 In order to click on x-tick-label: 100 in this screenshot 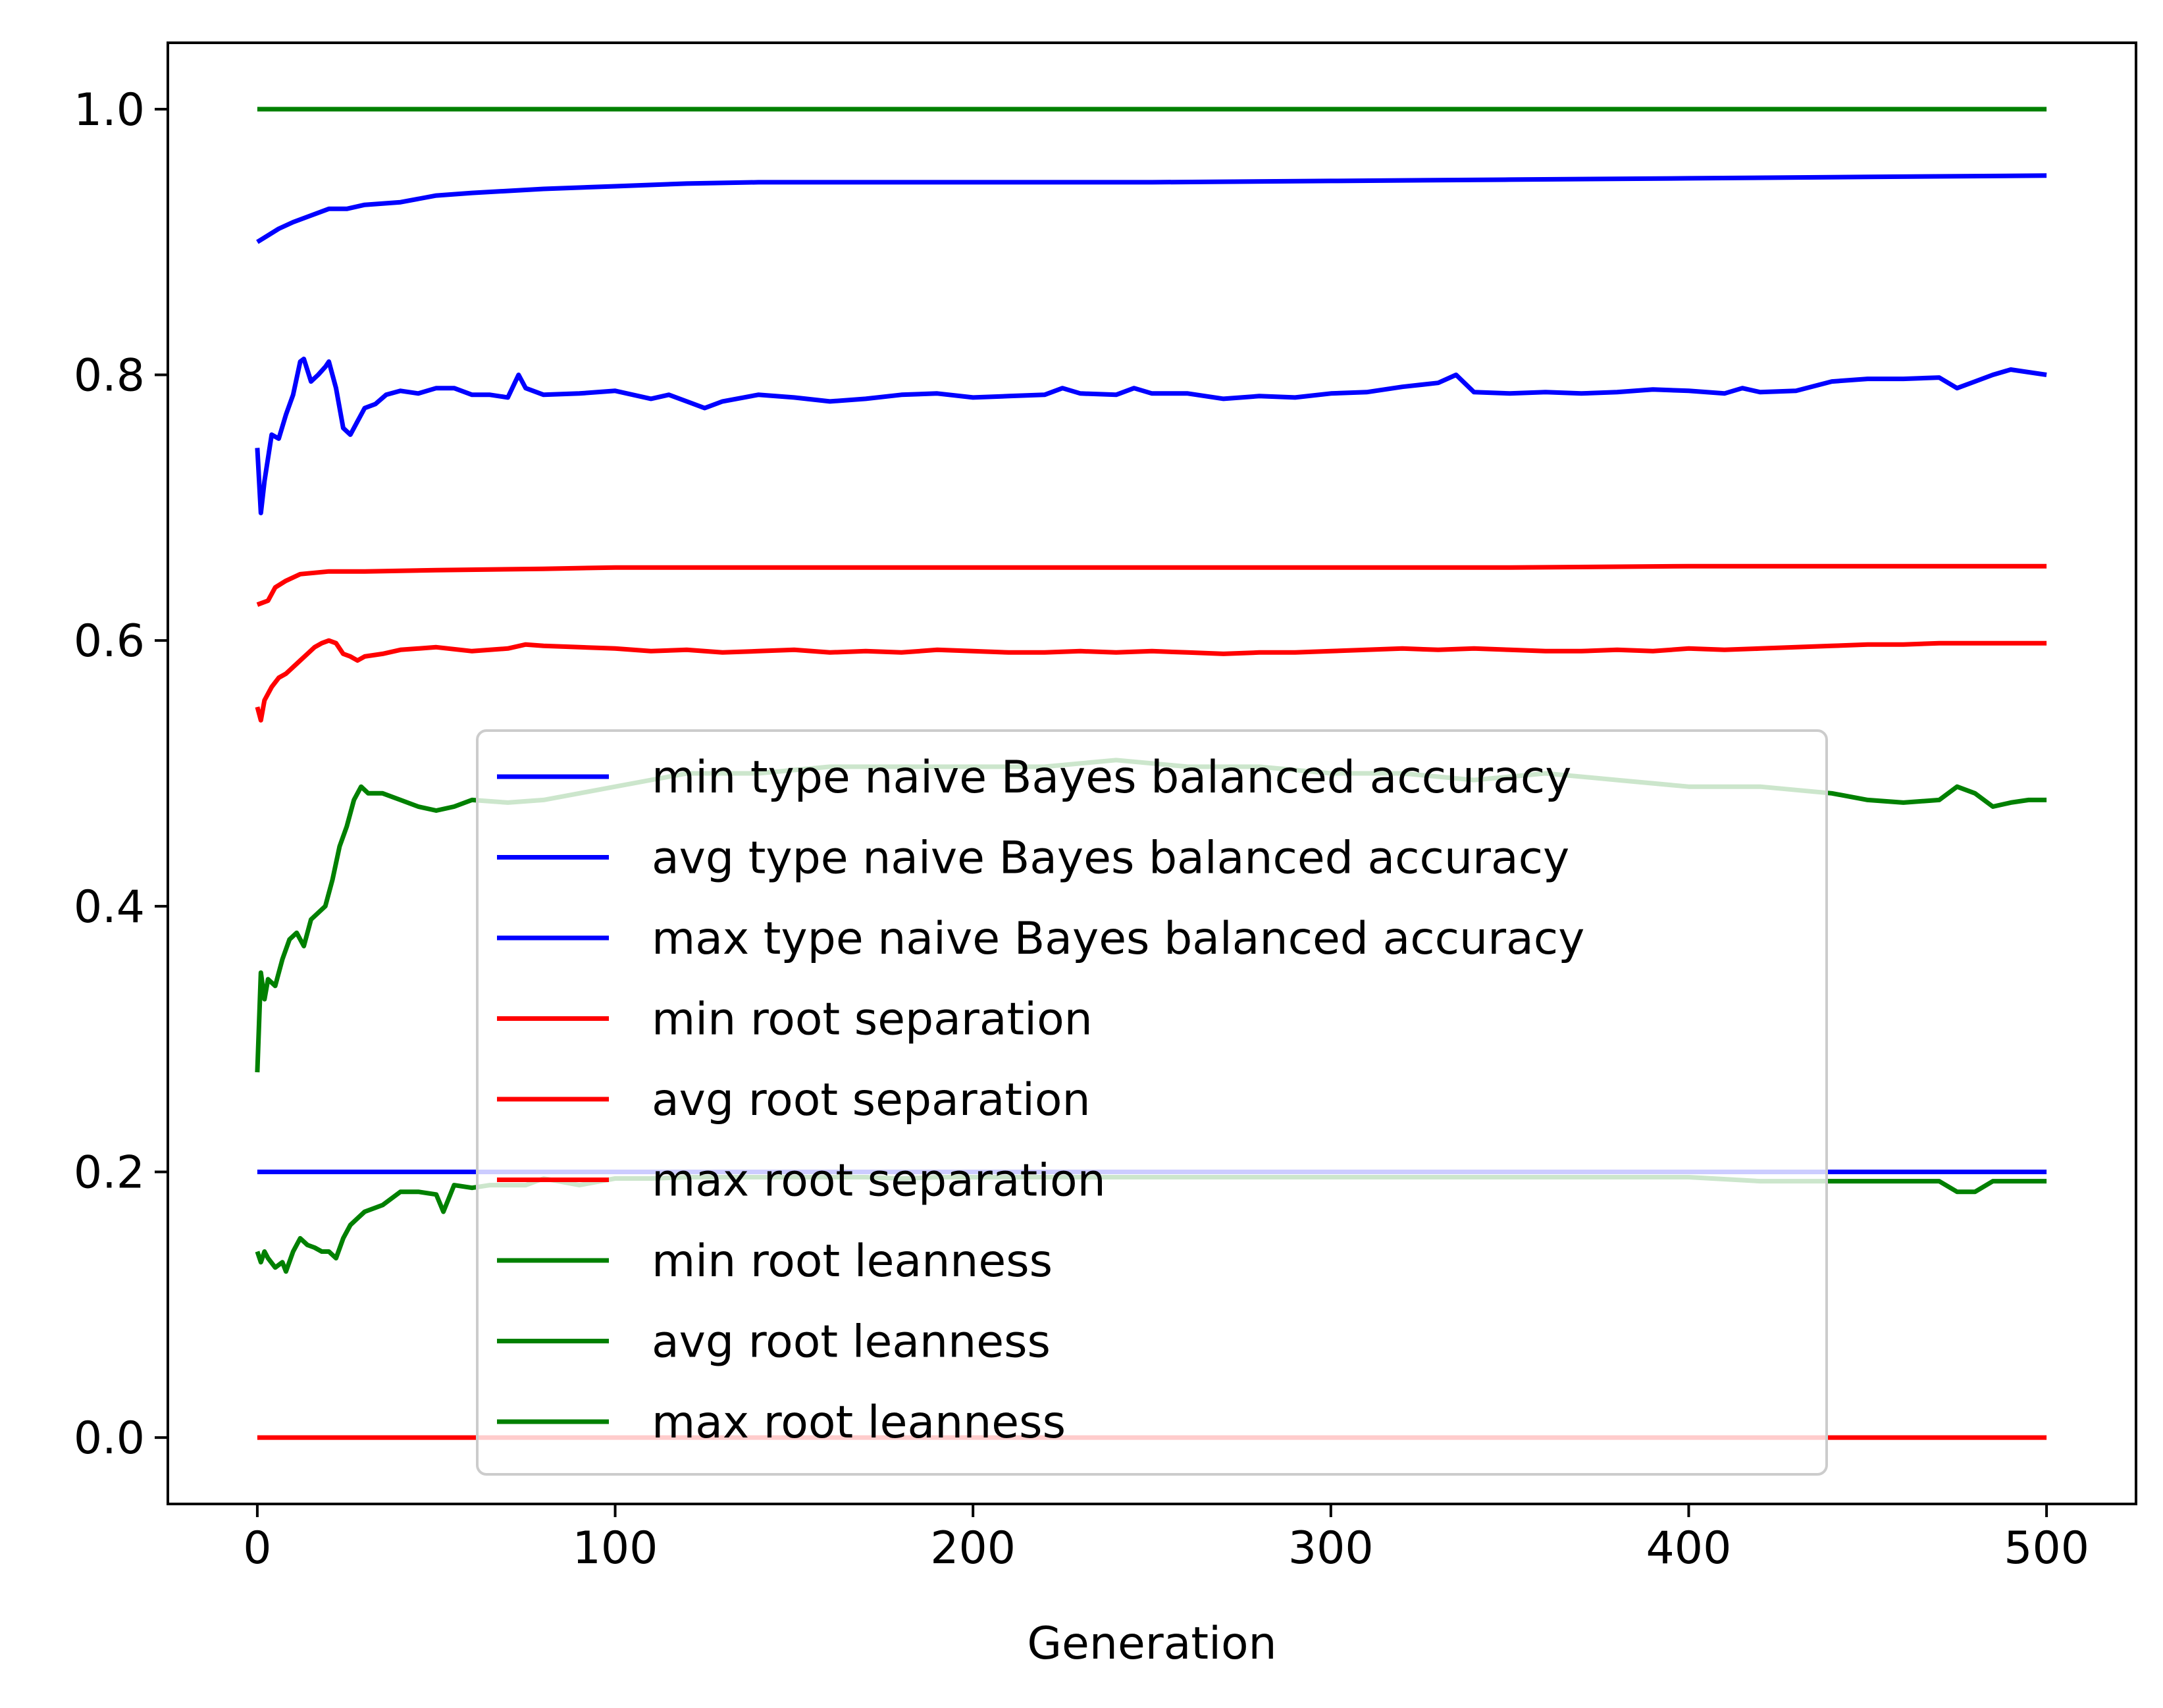, I will do `click(615, 1548)`.